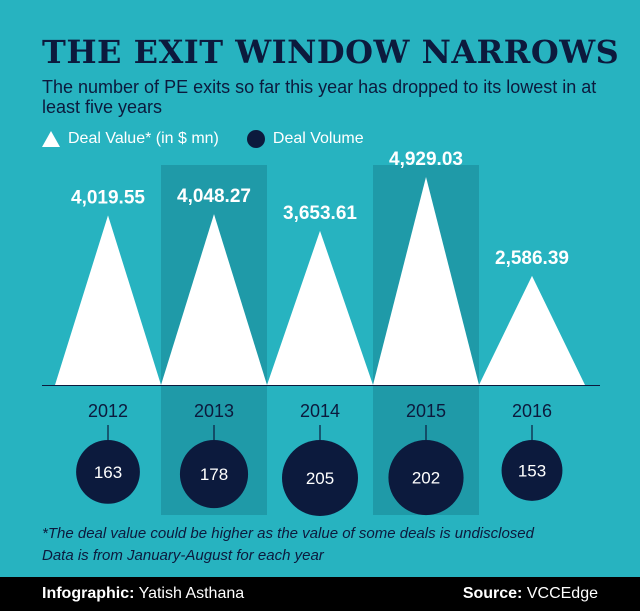  What do you see at coordinates (532, 258) in the screenshot?
I see `deal-value-label: 2,586.39` at bounding box center [532, 258].